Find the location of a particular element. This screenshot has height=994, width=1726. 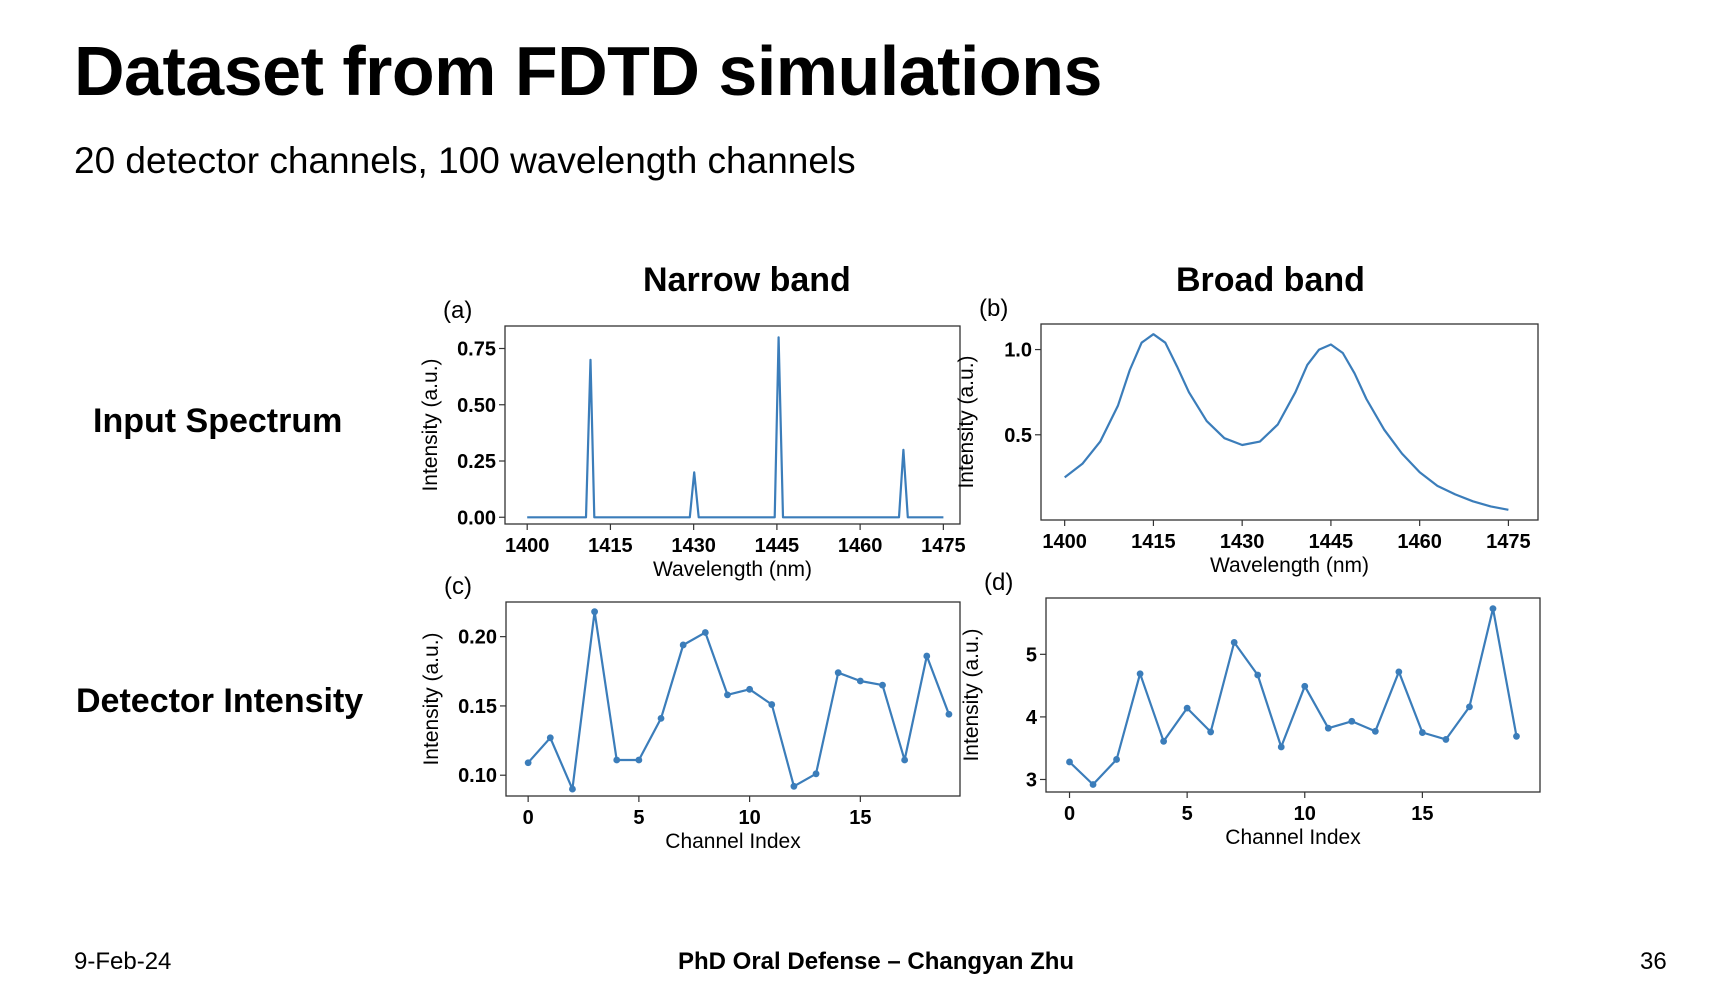

panel-label: (c) is located at coordinates (458, 586).